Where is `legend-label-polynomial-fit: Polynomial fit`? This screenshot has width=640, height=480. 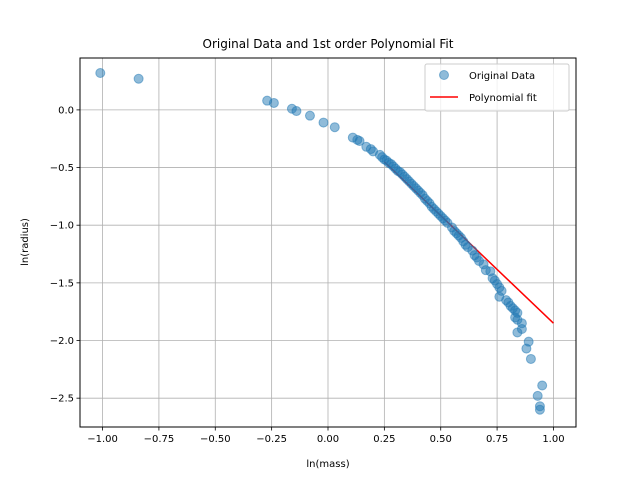 legend-label-polynomial-fit: Polynomial fit is located at coordinates (503, 98).